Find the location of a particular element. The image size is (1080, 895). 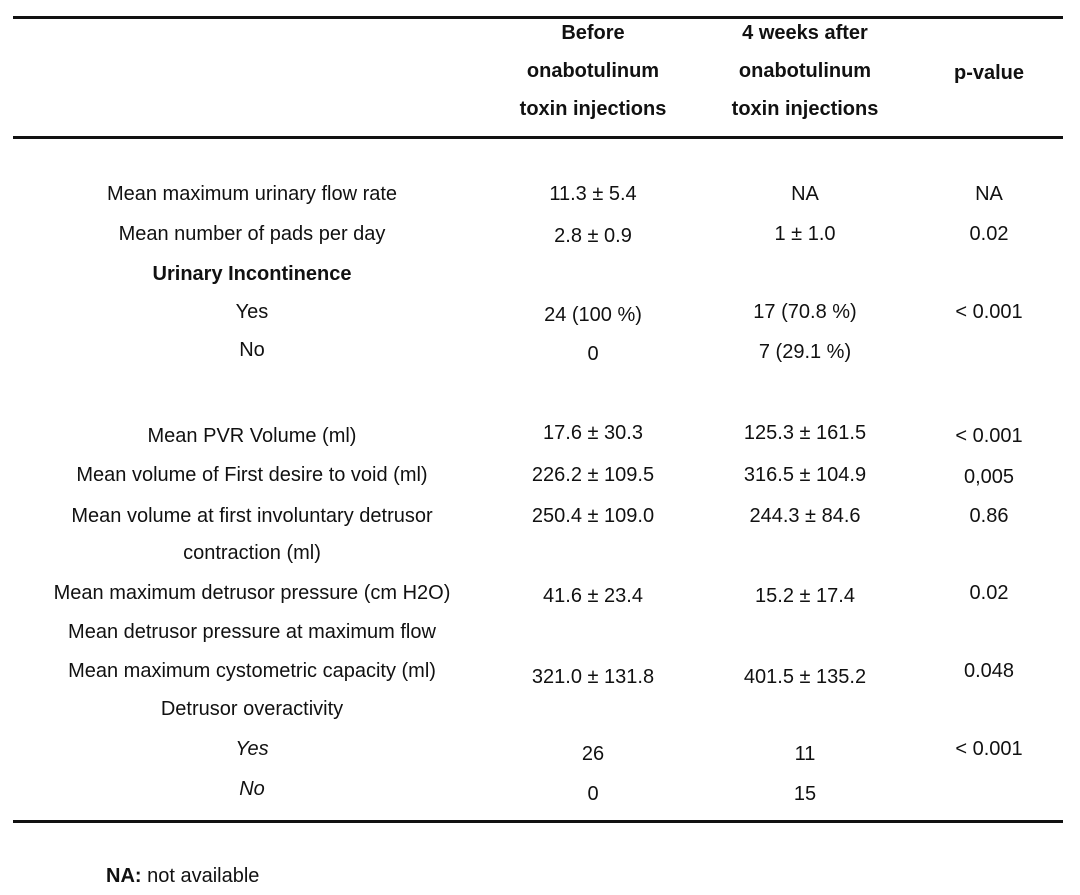

row-label: Mean maximum urinary flow rate is located at coordinates (252, 194).